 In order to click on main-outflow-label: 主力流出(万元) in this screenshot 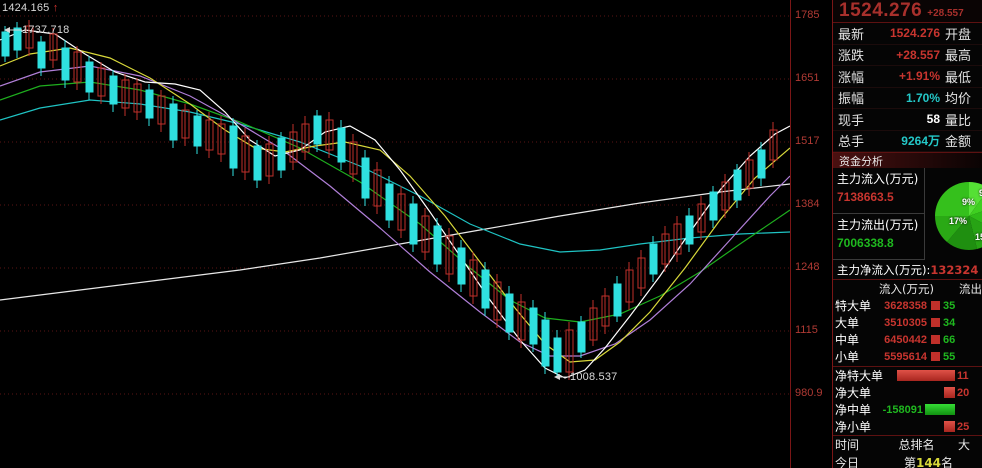, I will do `click(878, 225)`.